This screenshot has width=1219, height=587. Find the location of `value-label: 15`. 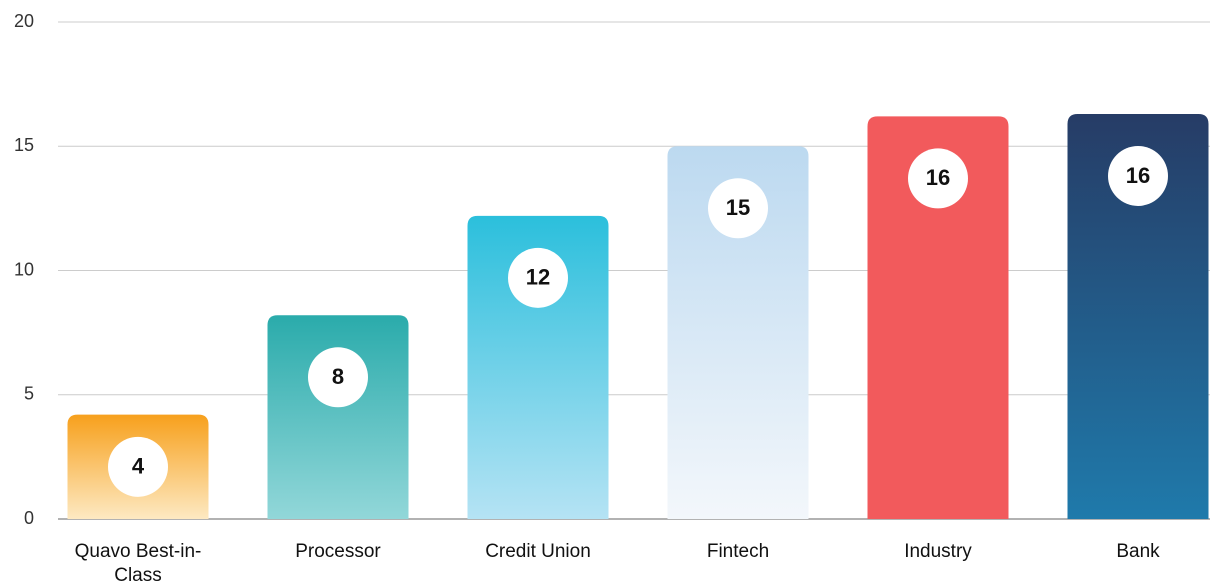

value-label: 15 is located at coordinates (738, 207).